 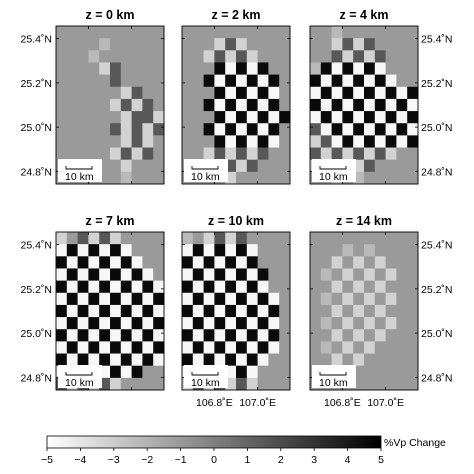 I want to click on y-tick-label: 25.2˚N, so click(x=36, y=290).